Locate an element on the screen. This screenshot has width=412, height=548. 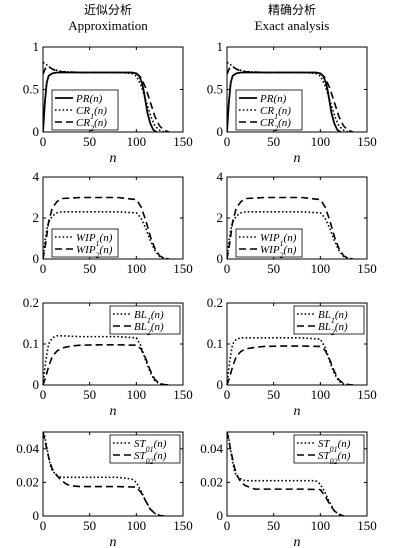
column-title-approx: 近似分析 is located at coordinates (108, 10).